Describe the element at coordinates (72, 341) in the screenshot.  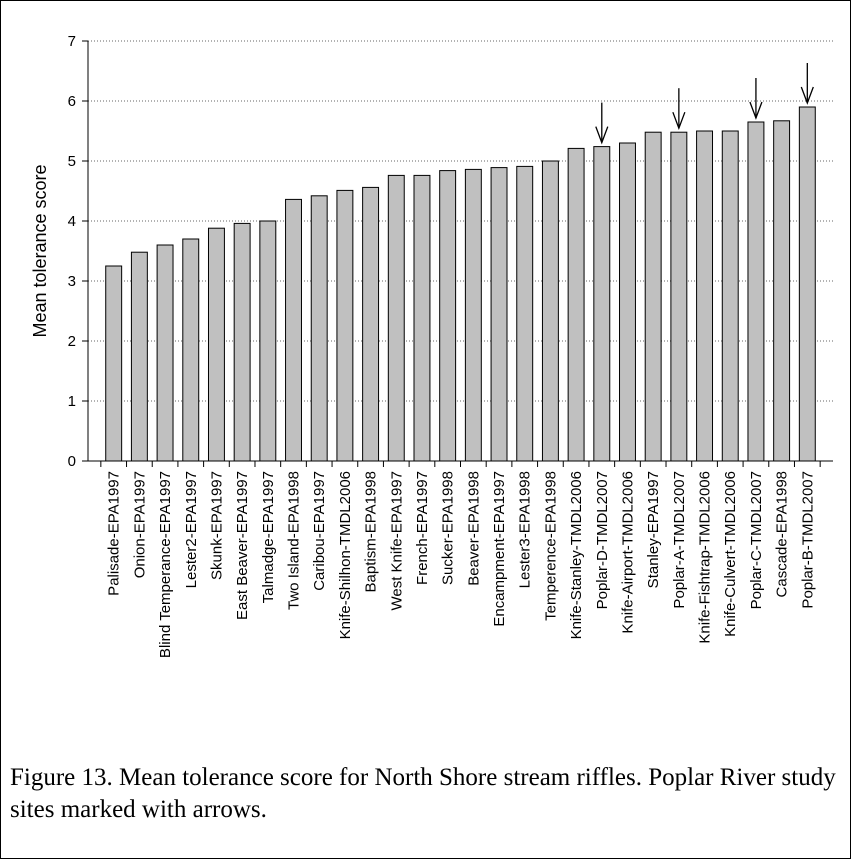
I see `y-tick-label: 2` at that location.